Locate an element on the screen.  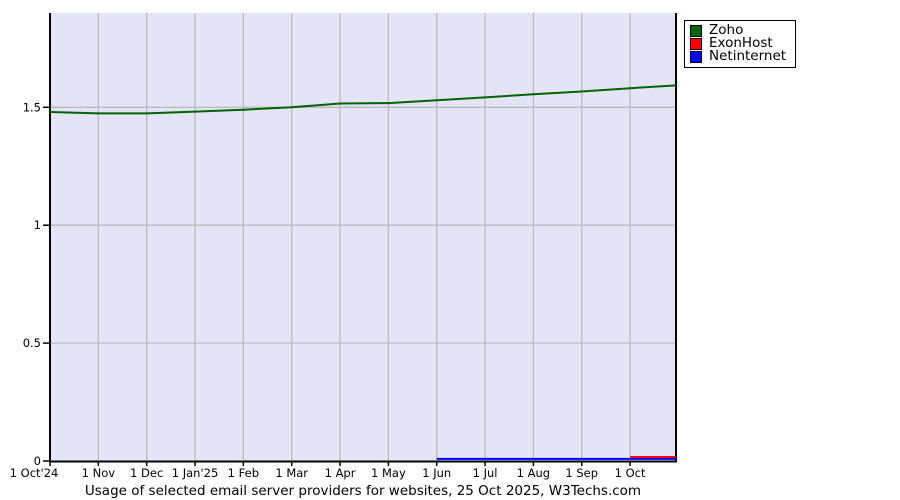
legend-item-netinternet: Netinternet is located at coordinates (738, 56).